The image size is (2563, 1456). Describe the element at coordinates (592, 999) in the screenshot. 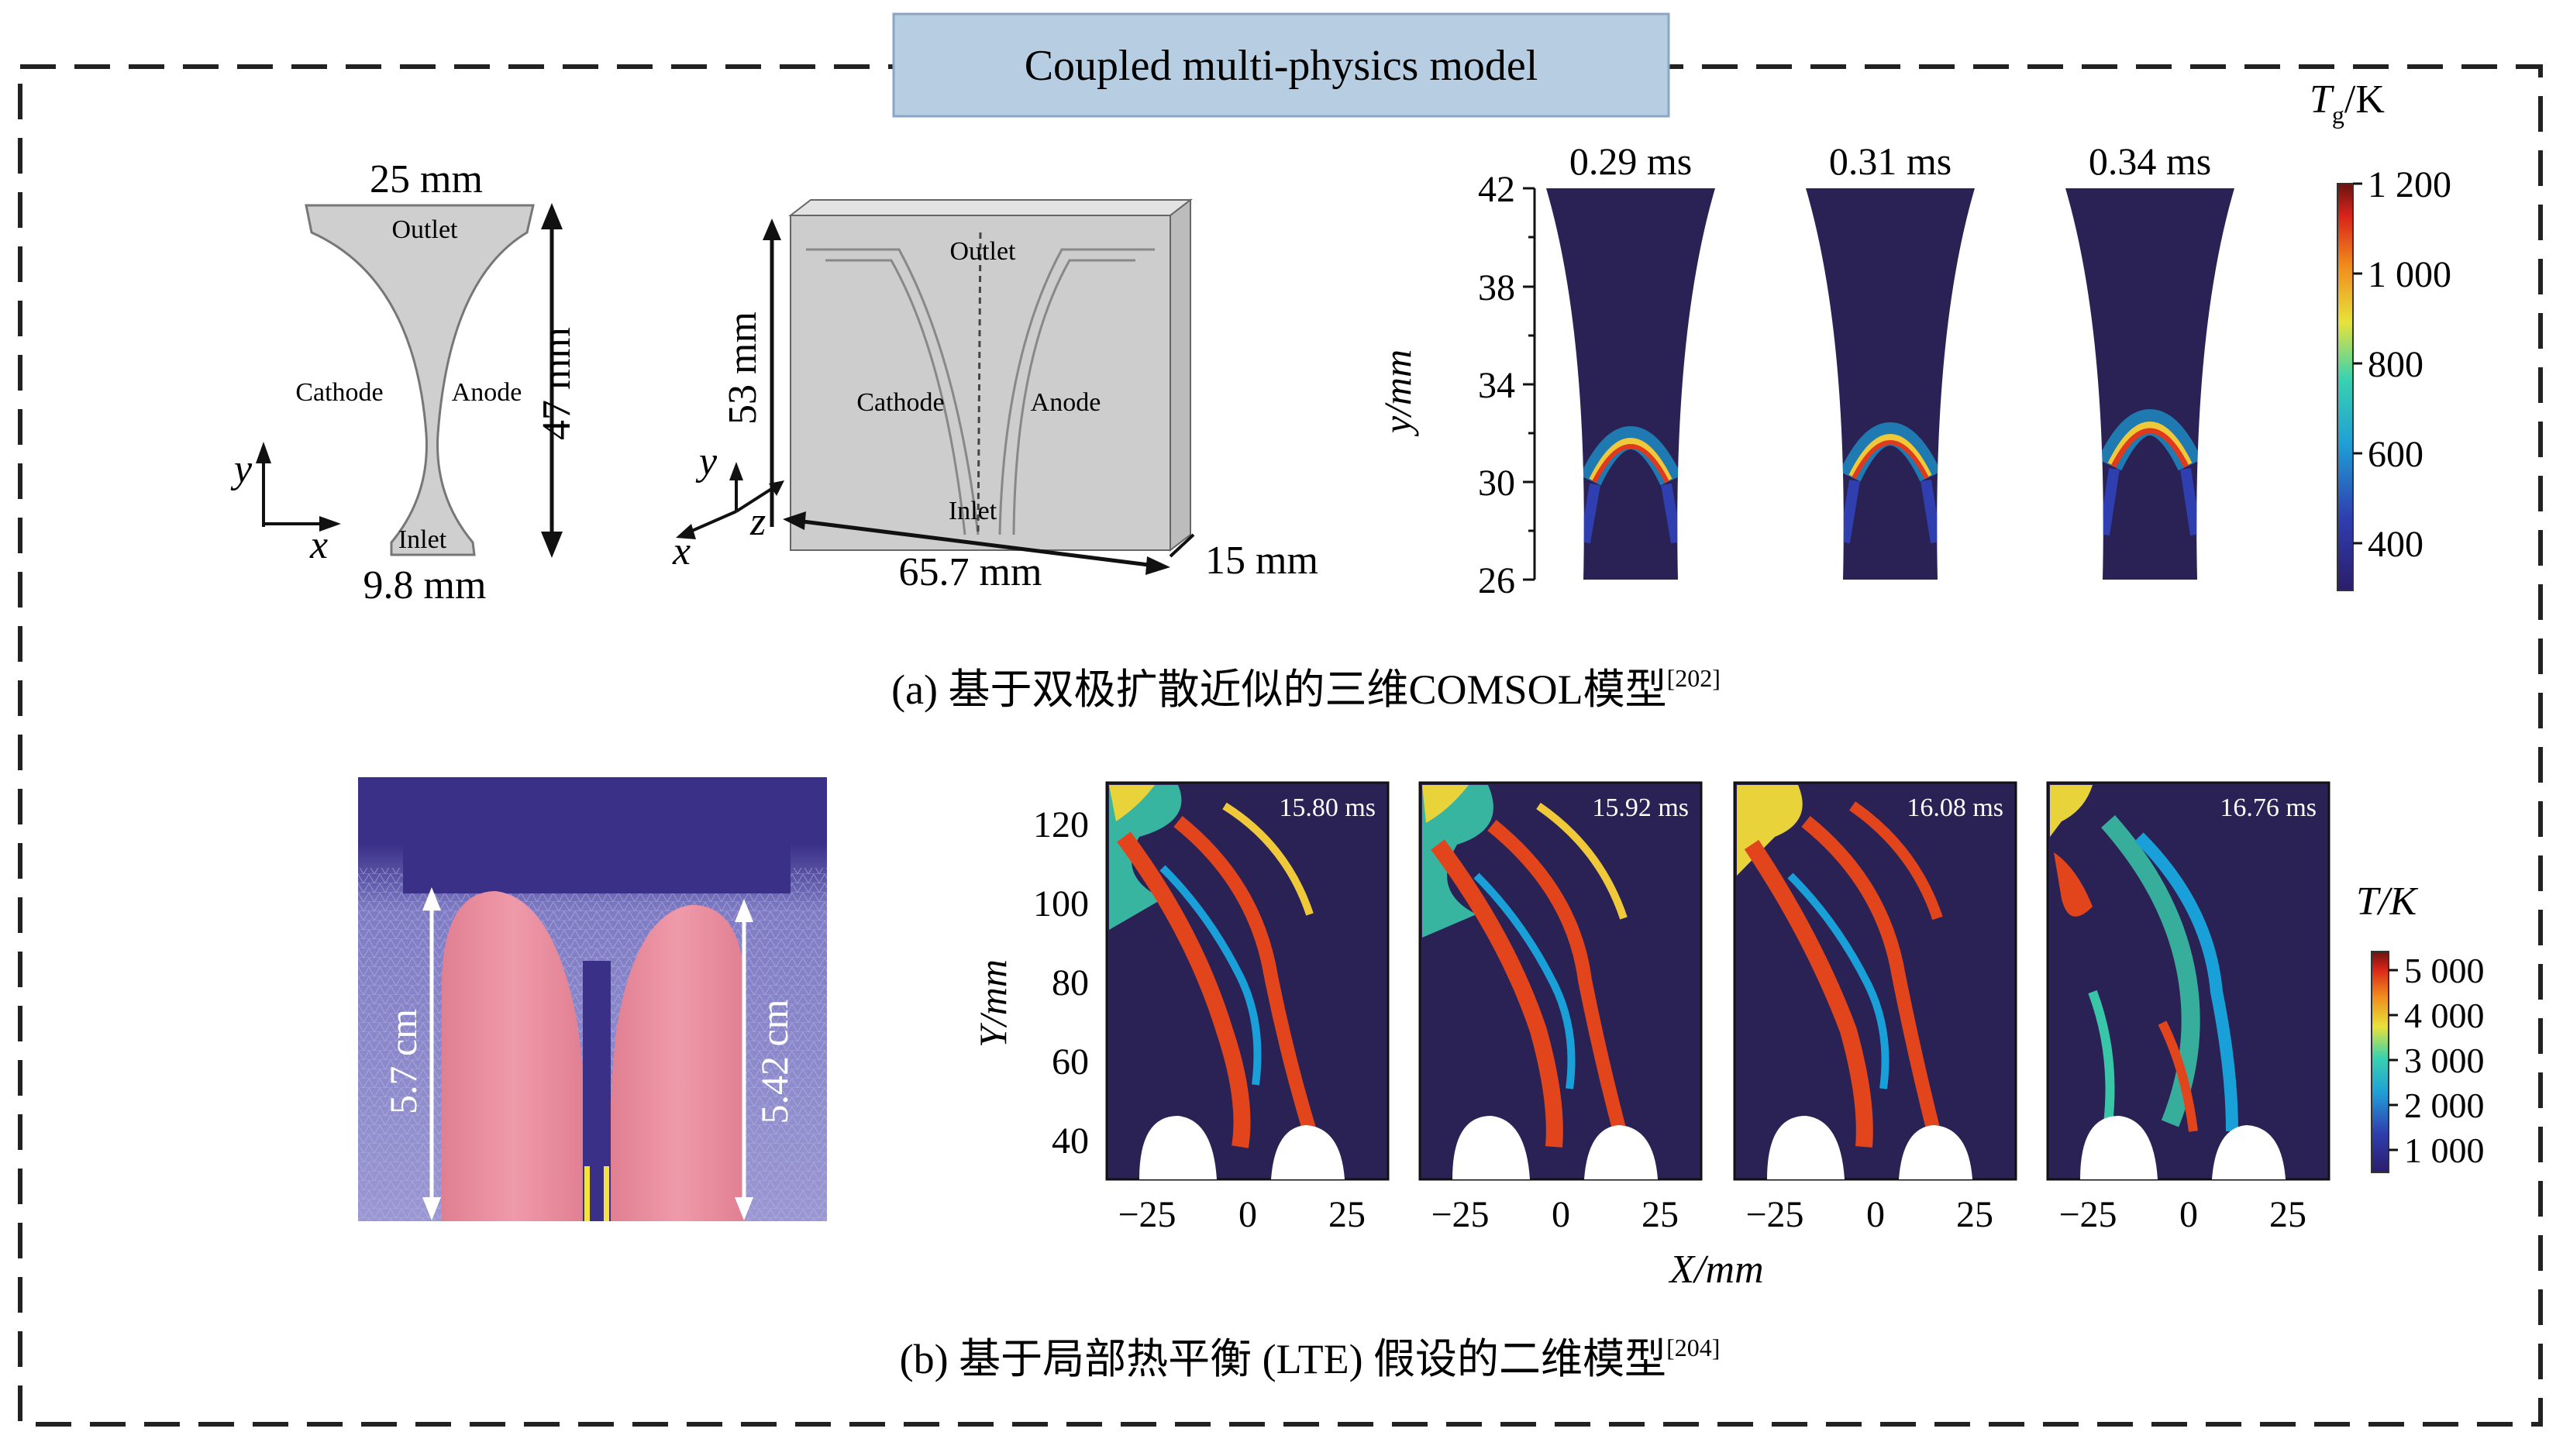

I see `mesh-image: 5.7 cm 5.42 cm` at that location.